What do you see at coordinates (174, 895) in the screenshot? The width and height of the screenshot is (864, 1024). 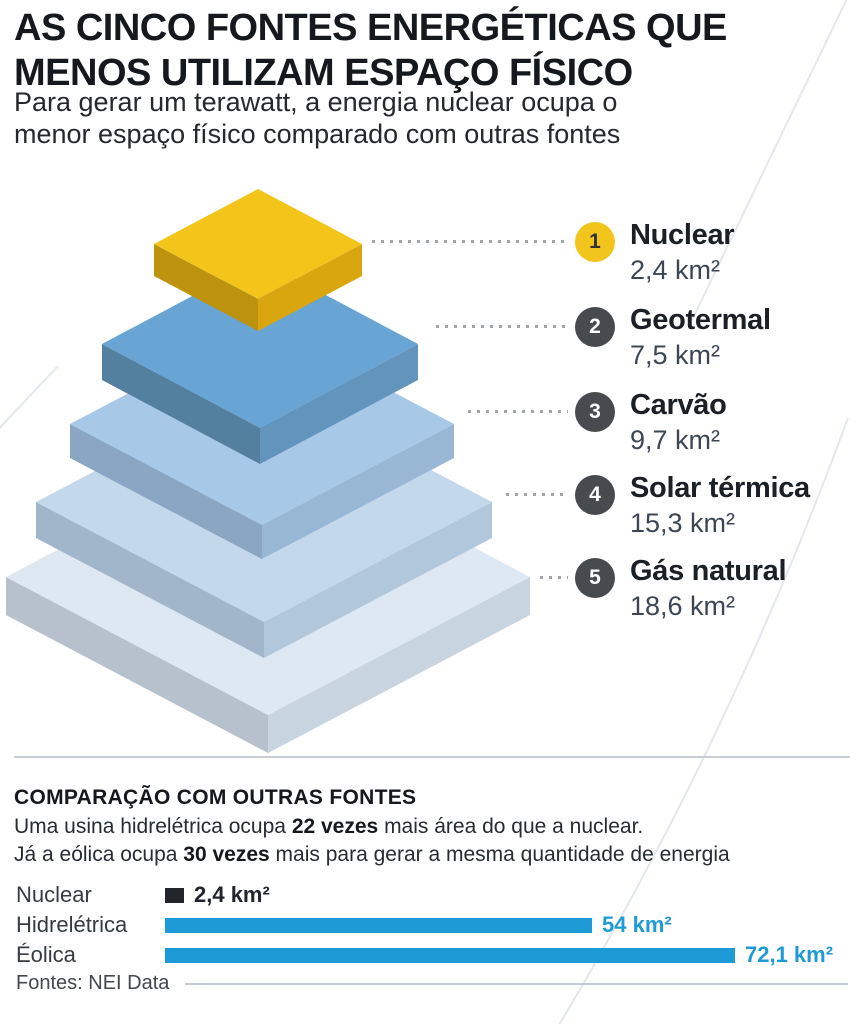 I see `bar-nuclear` at bounding box center [174, 895].